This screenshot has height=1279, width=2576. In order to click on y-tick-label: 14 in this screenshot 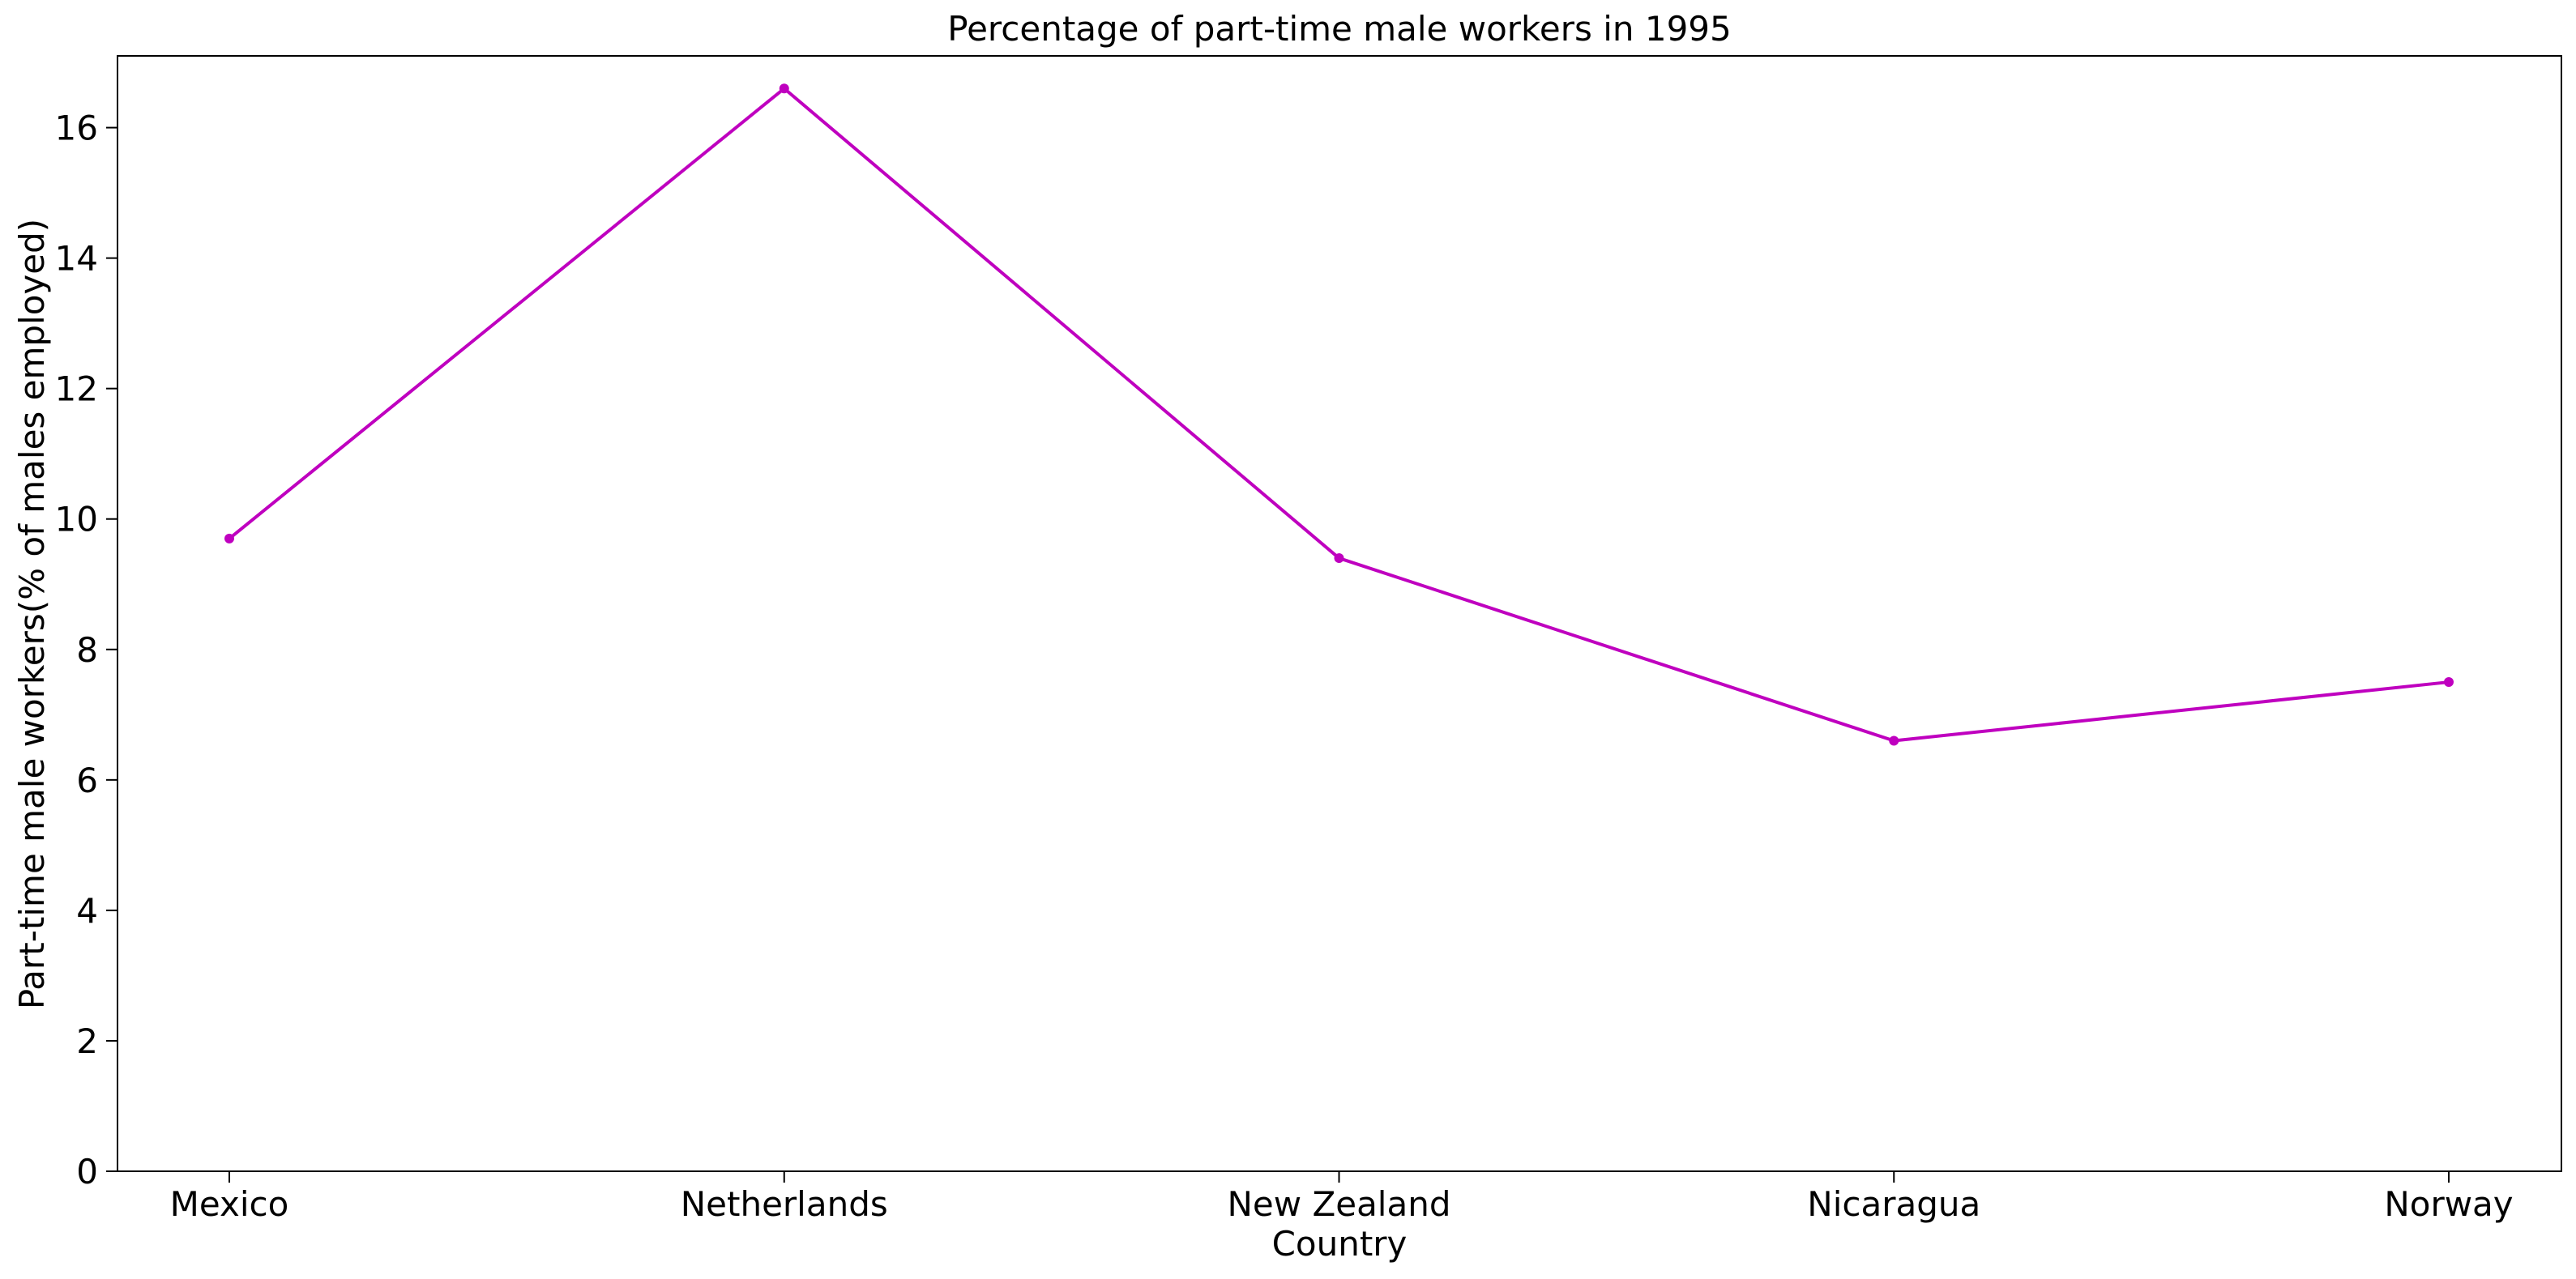, I will do `click(76, 259)`.